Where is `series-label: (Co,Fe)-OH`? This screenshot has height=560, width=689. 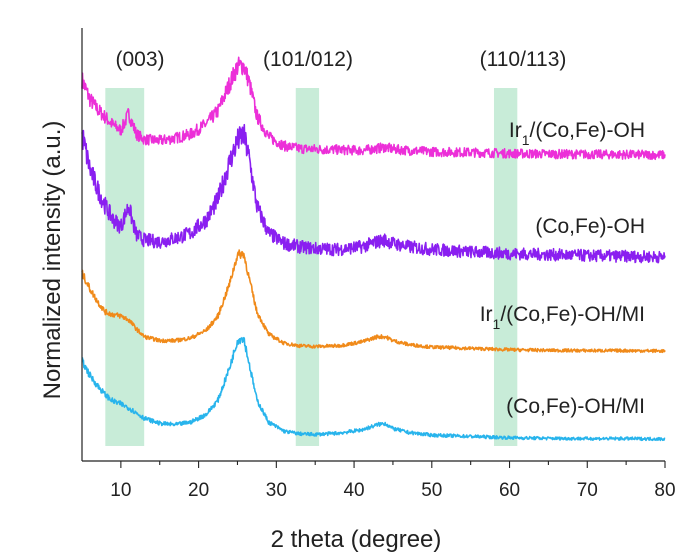
series-label: (Co,Fe)-OH is located at coordinates (590, 226).